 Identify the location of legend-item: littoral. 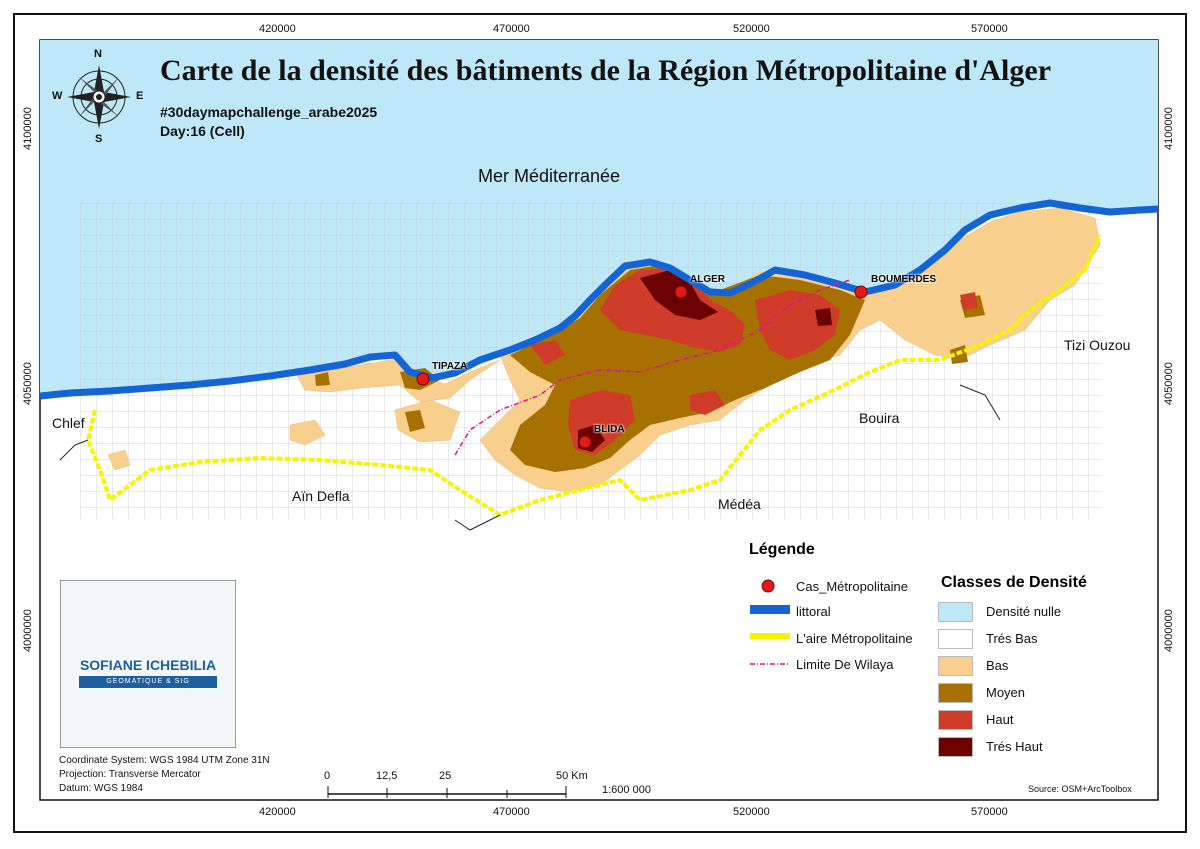
(813, 611).